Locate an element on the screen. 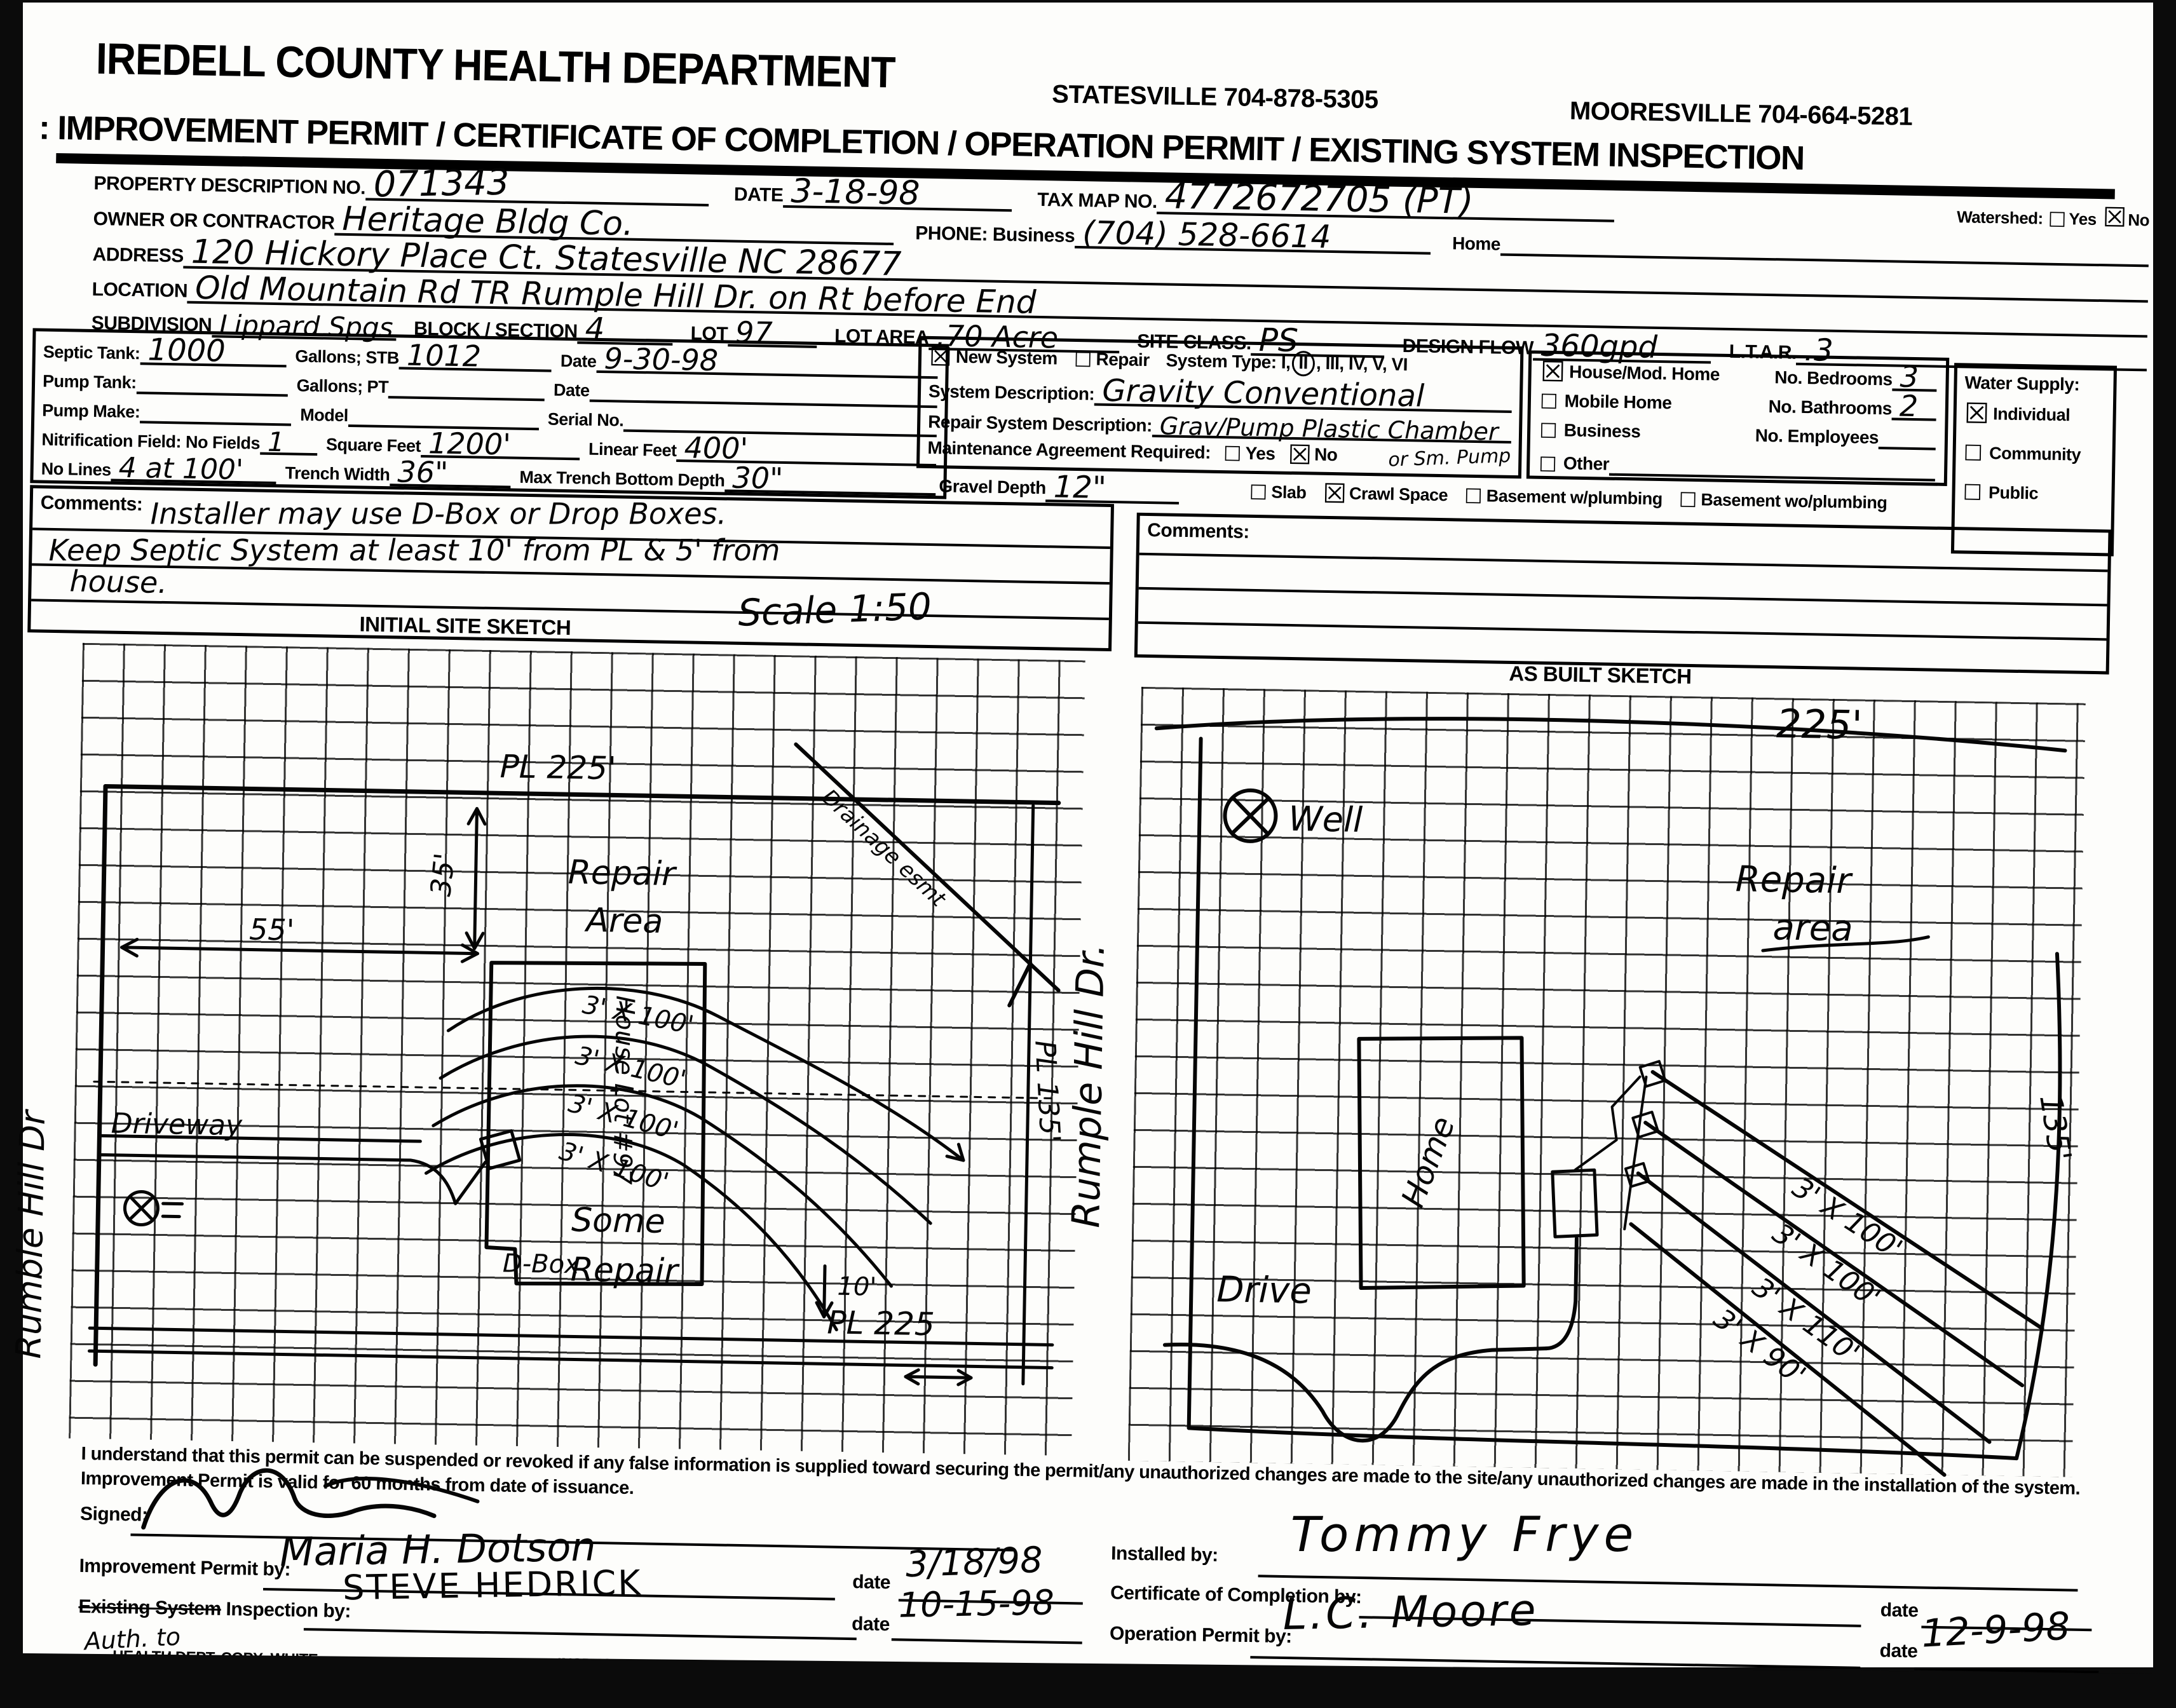 The width and height of the screenshot is (2176, 1708). installed-by-value: Tommy Frye is located at coordinates (1464, 1533).